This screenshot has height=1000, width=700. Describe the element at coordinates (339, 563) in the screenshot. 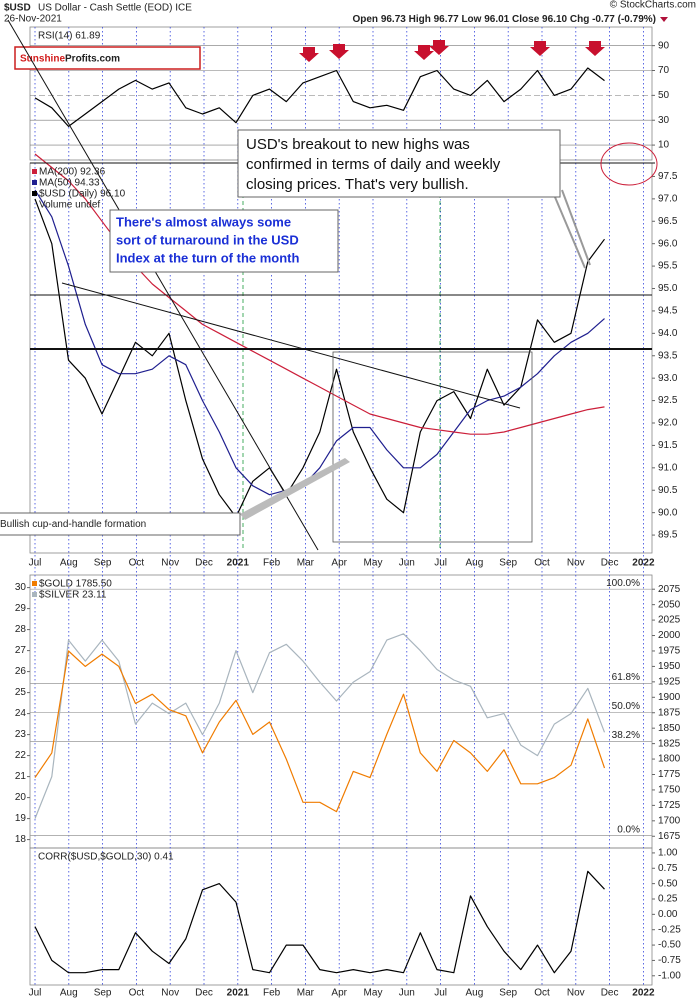

I see `x-tick-label: Apr` at that location.